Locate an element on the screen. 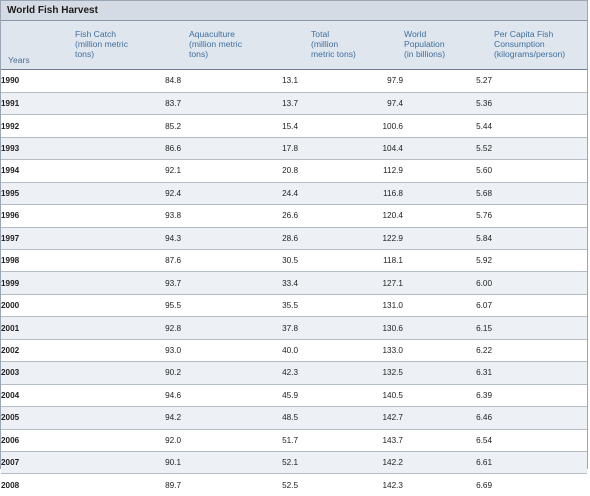 The height and width of the screenshot is (496, 590). table-row: 2000 95.5 35.5 131.0 6.07 is located at coordinates (294, 306).